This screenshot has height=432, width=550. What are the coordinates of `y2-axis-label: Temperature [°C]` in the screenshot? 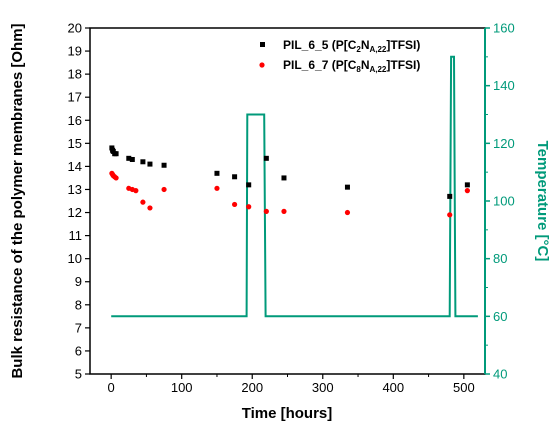 It's located at (542, 201).